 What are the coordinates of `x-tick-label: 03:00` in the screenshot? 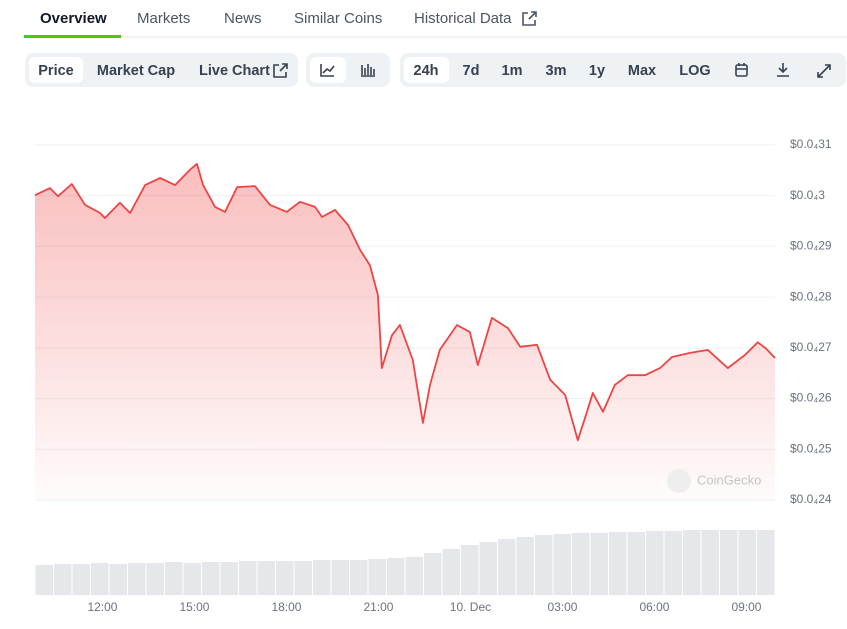 It's located at (562, 607).